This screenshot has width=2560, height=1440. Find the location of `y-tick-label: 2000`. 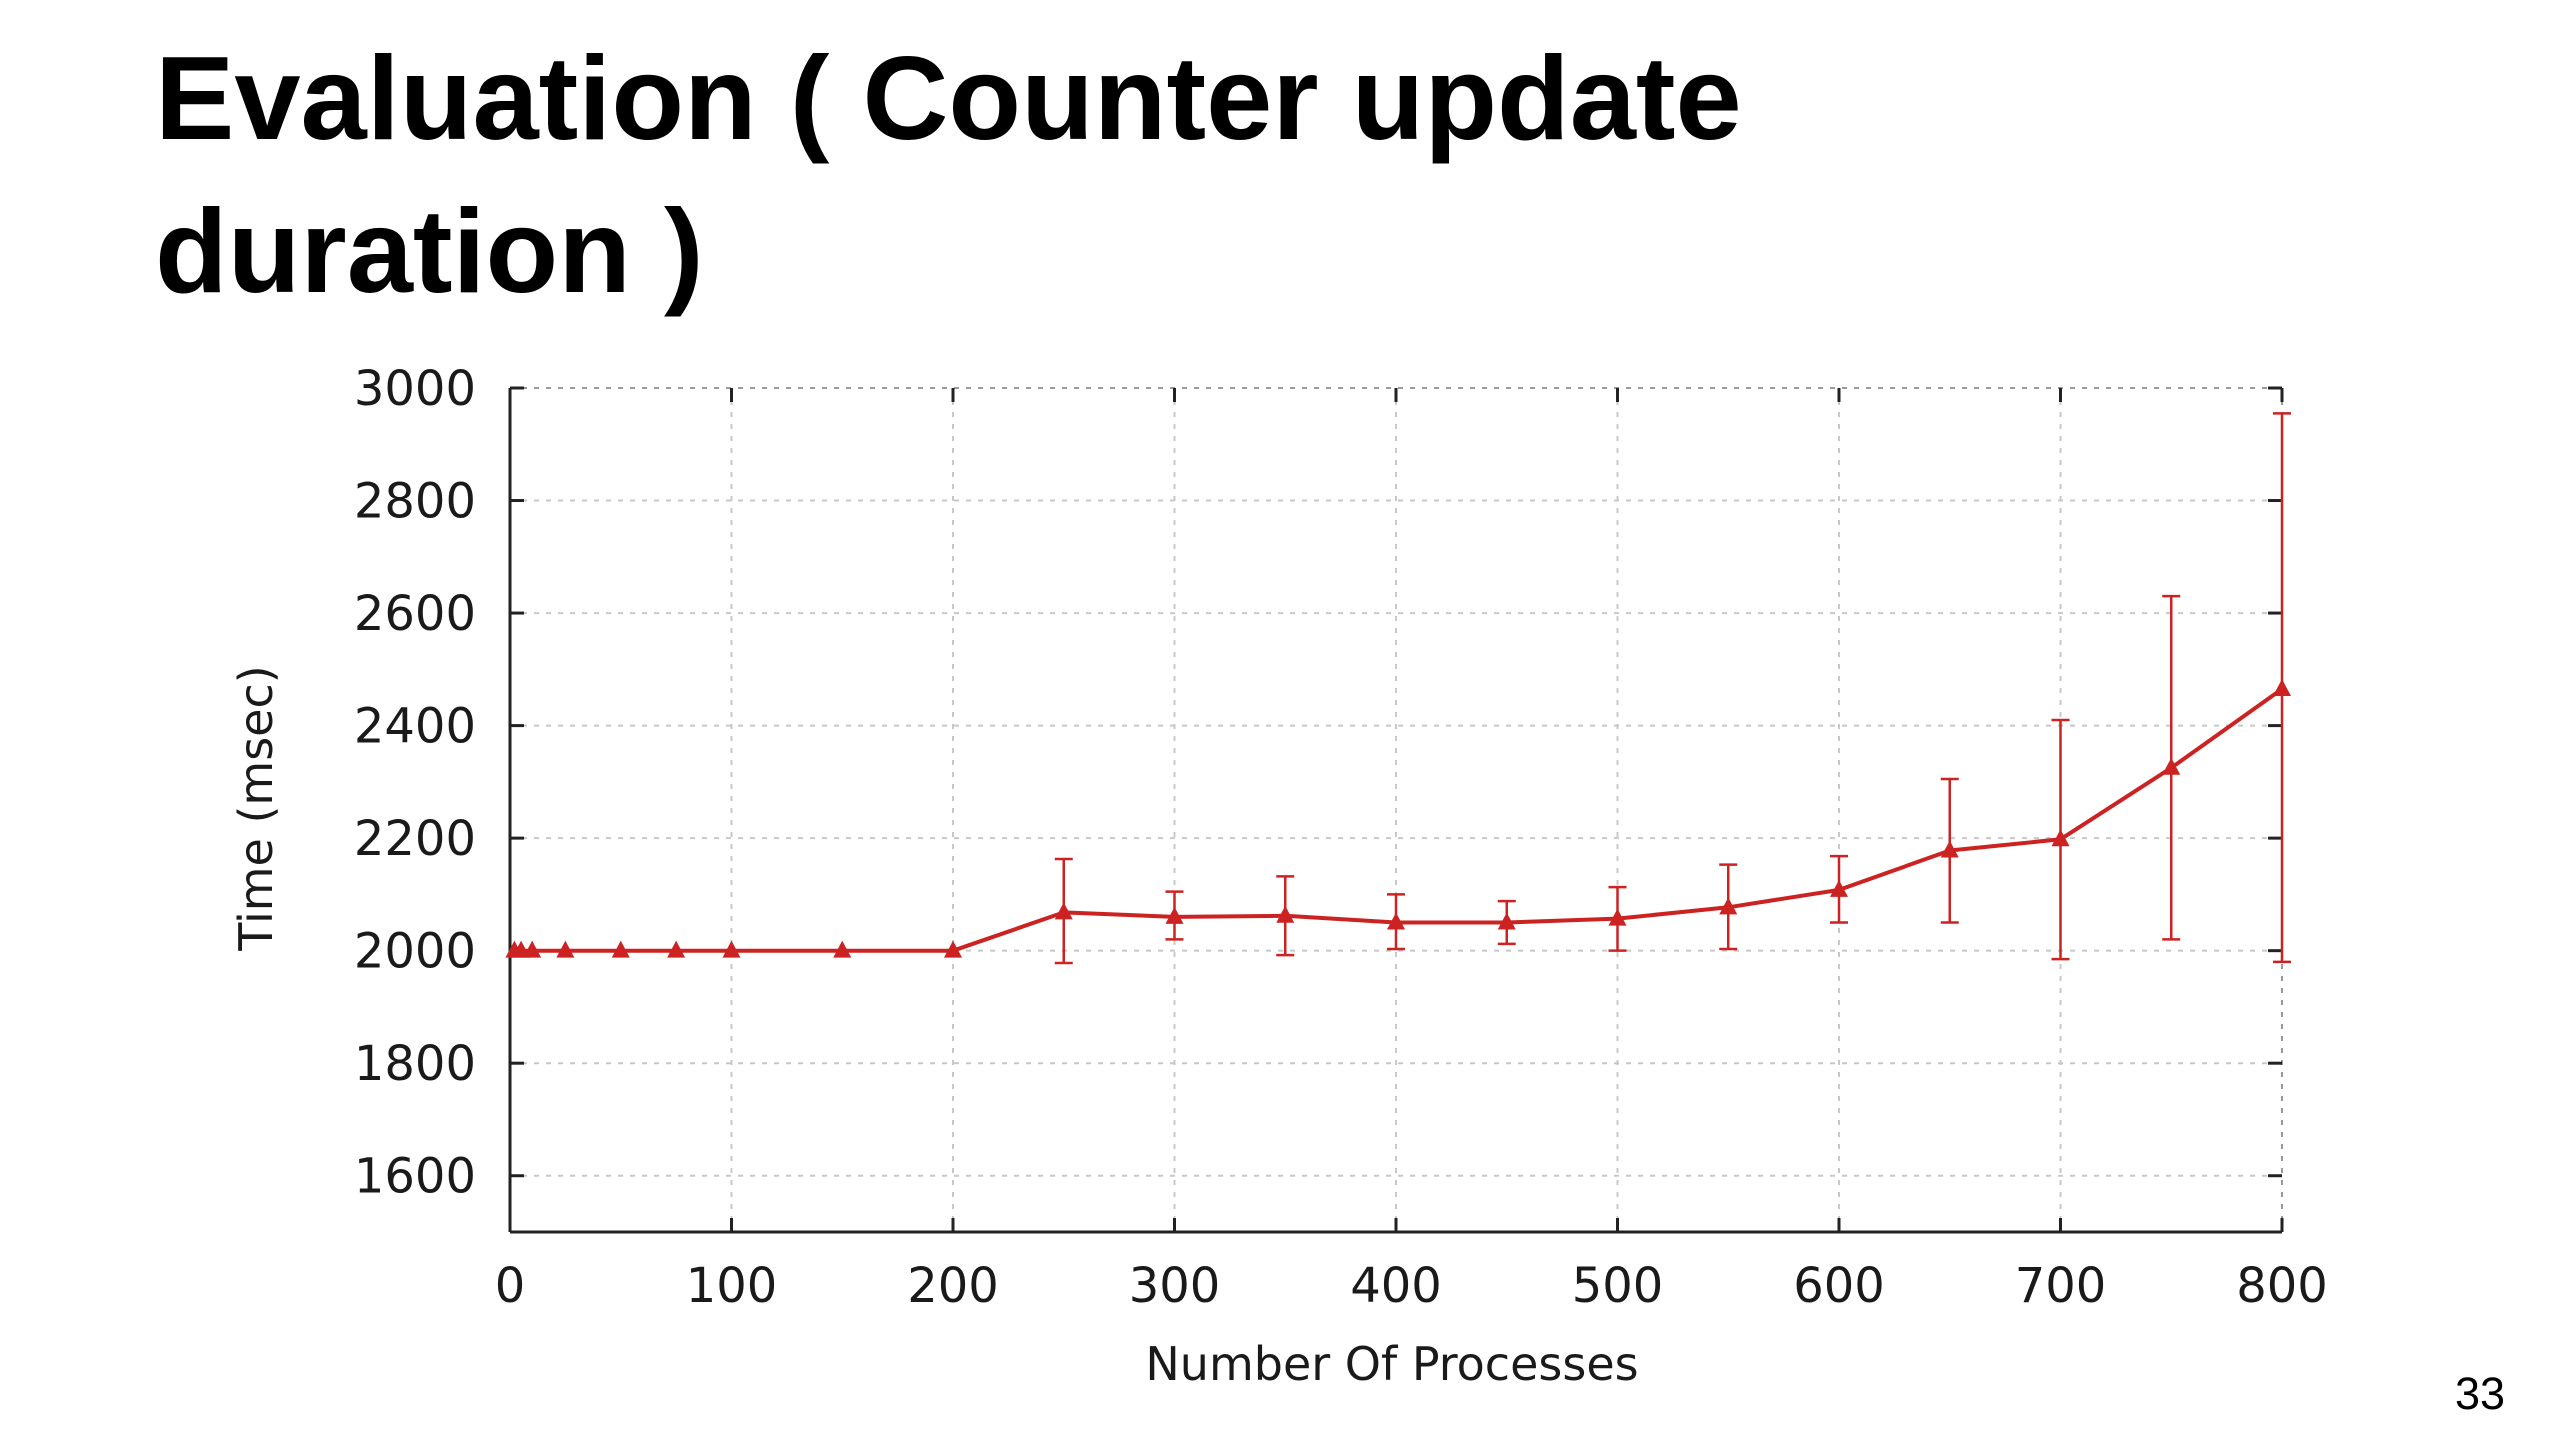

y-tick-label: 2000 is located at coordinates (415, 952).